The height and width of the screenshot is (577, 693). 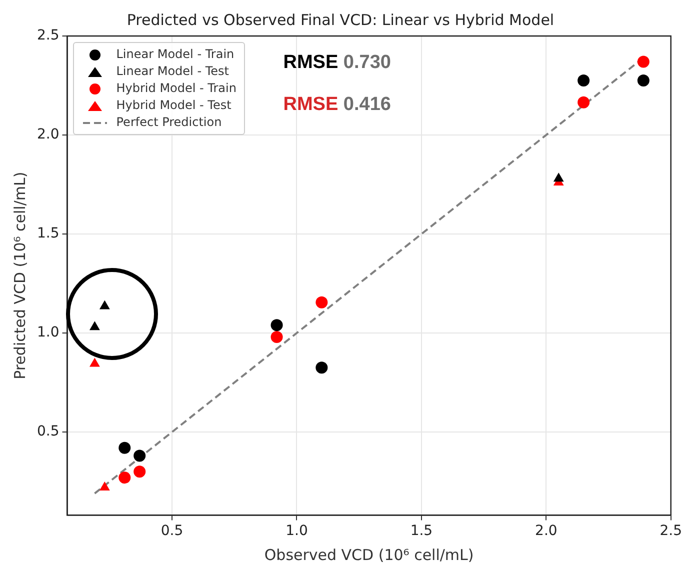 I want to click on x-axis-title: Observed VCD (10⁶ cell/mL), so click(x=369, y=555).